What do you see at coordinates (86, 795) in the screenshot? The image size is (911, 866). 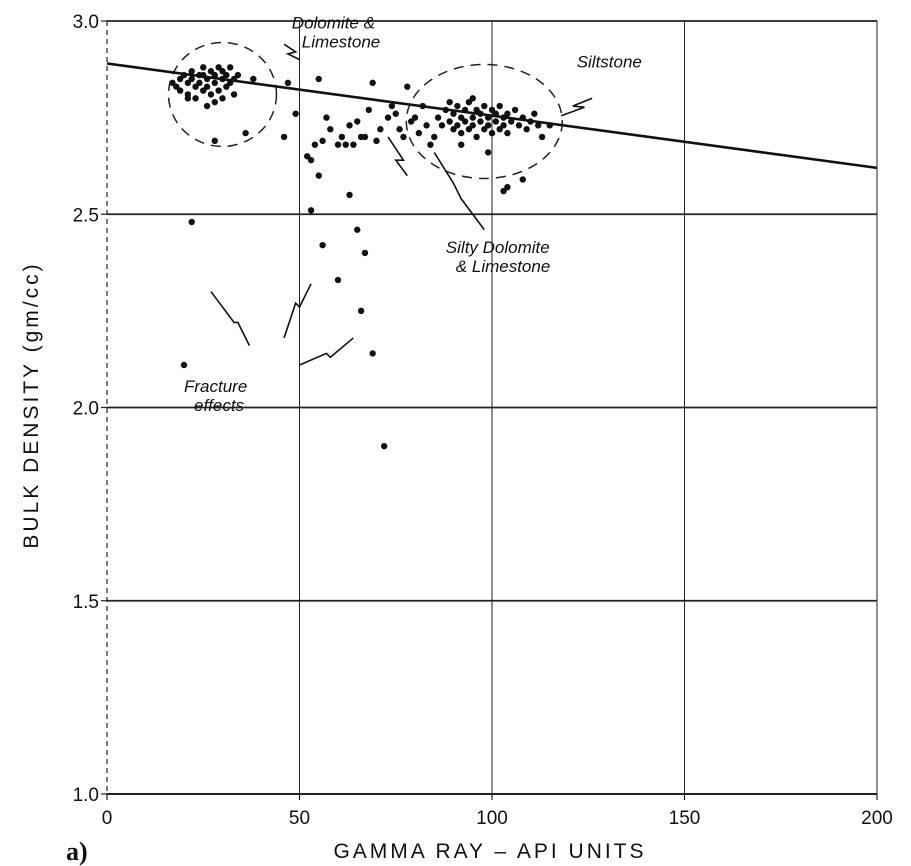 I see `y-tick-label: 1.0` at bounding box center [86, 795].